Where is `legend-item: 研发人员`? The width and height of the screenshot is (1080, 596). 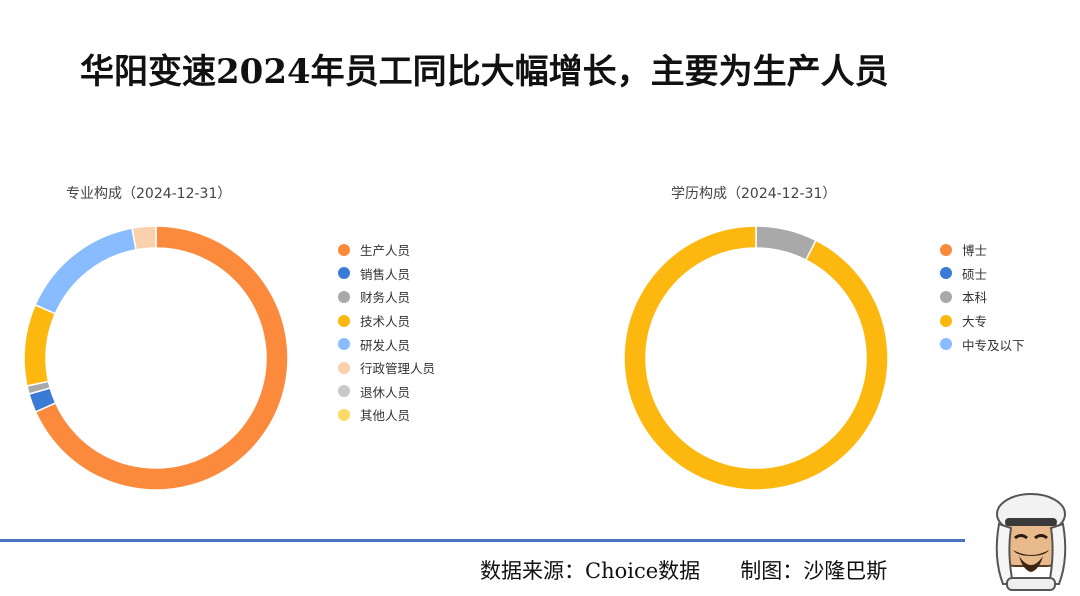 legend-item: 研发人员 is located at coordinates (386, 344).